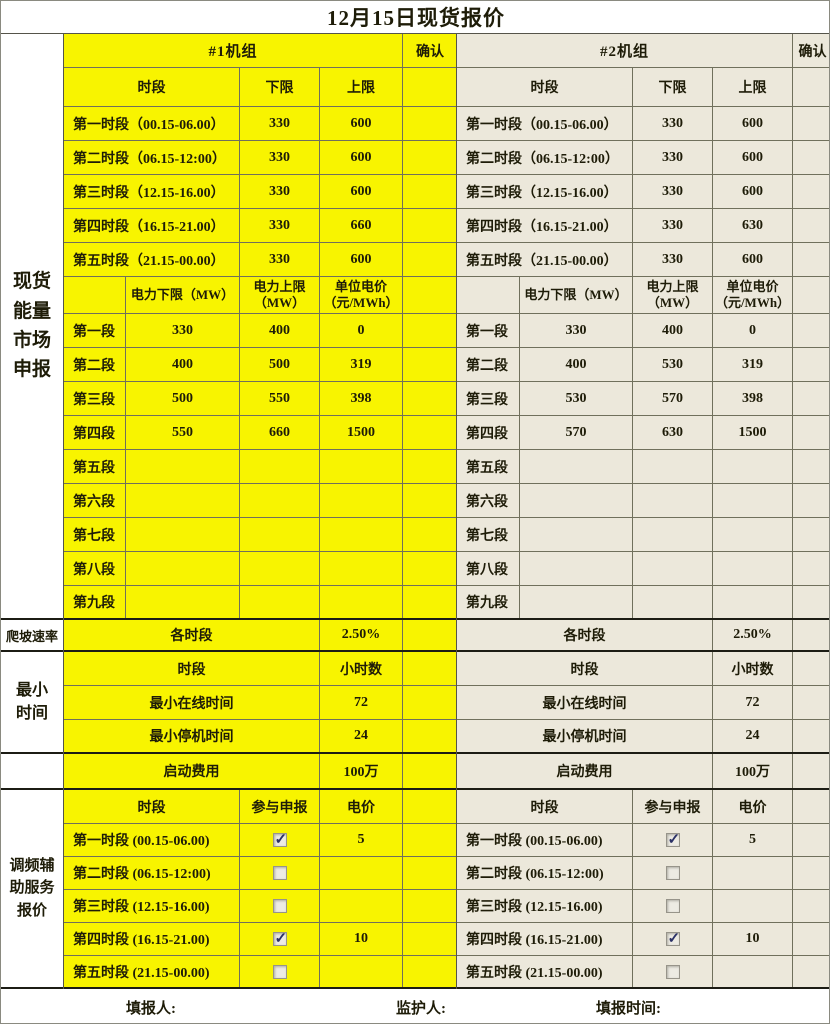 Image resolution: width=830 pixels, height=1024 pixels. I want to click on segment-label-cell: 第三段, so click(488, 398).